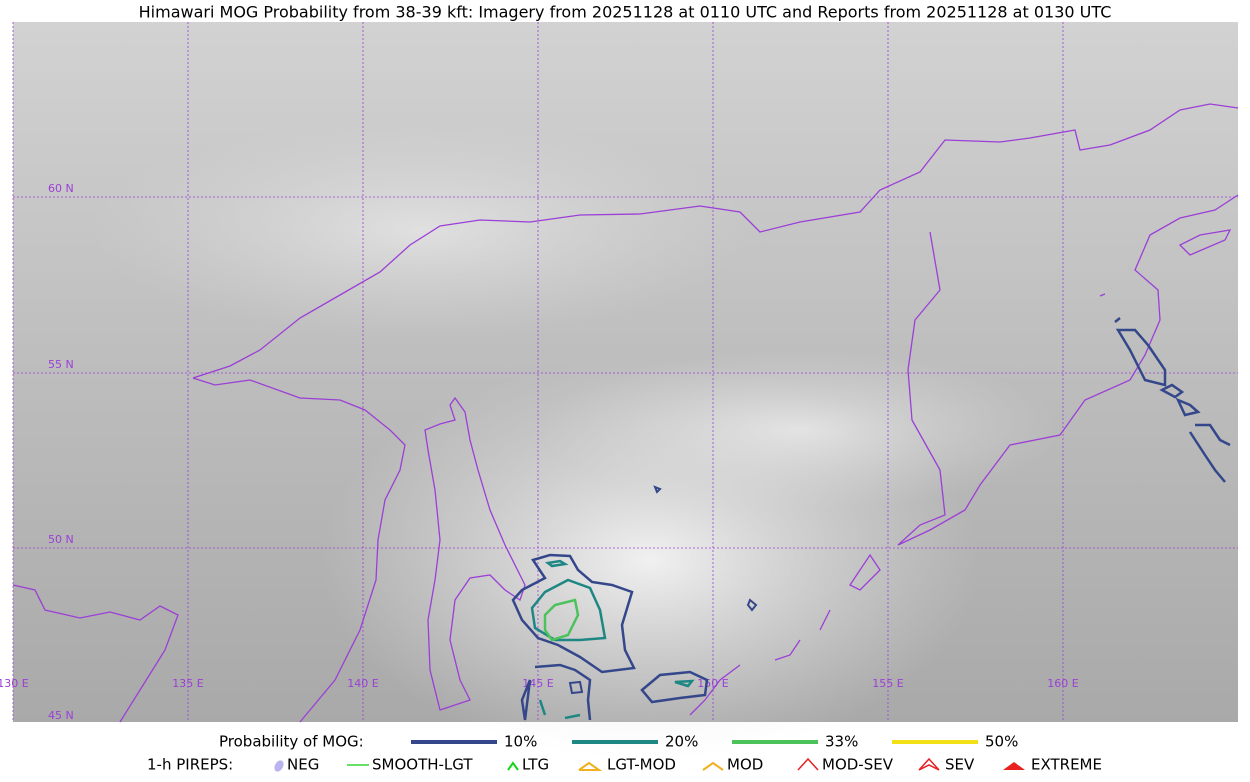  I want to click on legend-label: LGT-MOD, so click(641, 765).